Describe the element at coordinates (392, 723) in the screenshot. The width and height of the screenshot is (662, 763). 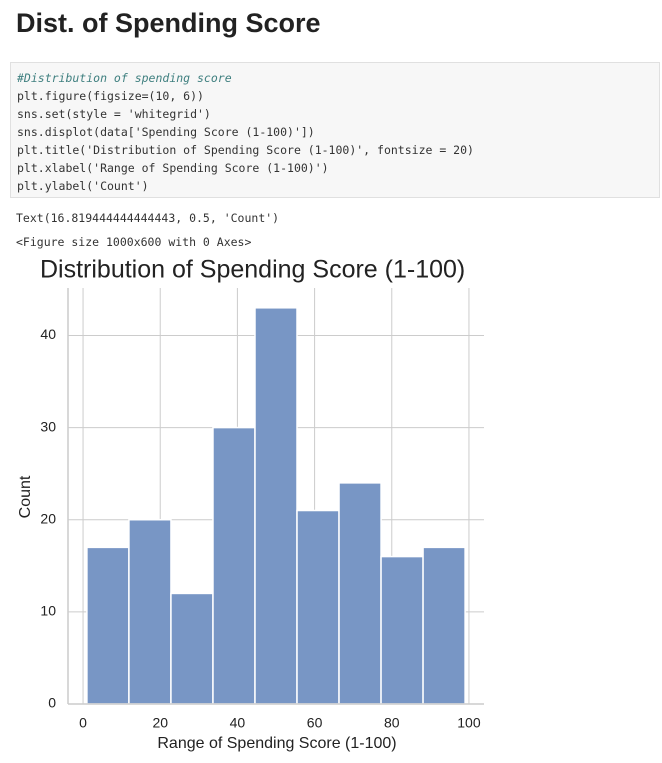
I see `x-tick-label: 80` at that location.